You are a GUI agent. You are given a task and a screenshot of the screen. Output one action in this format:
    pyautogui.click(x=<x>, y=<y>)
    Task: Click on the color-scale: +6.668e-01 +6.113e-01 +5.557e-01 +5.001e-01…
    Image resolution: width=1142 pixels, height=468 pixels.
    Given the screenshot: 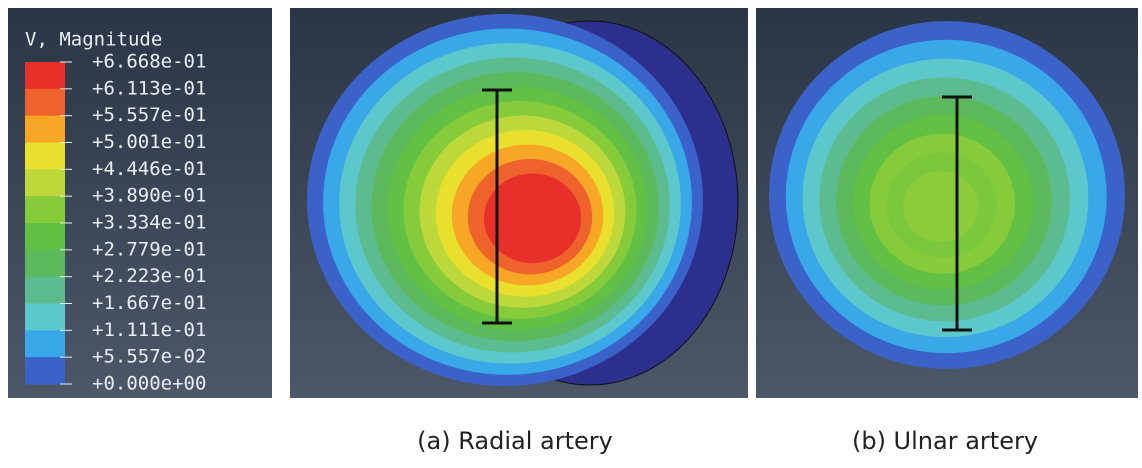 What is the action you would take?
    pyautogui.click(x=115, y=223)
    